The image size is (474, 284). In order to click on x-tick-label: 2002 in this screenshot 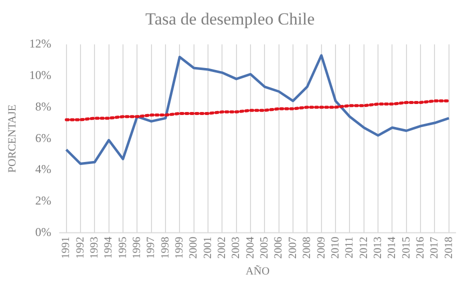, I will do `click(222, 247)`.